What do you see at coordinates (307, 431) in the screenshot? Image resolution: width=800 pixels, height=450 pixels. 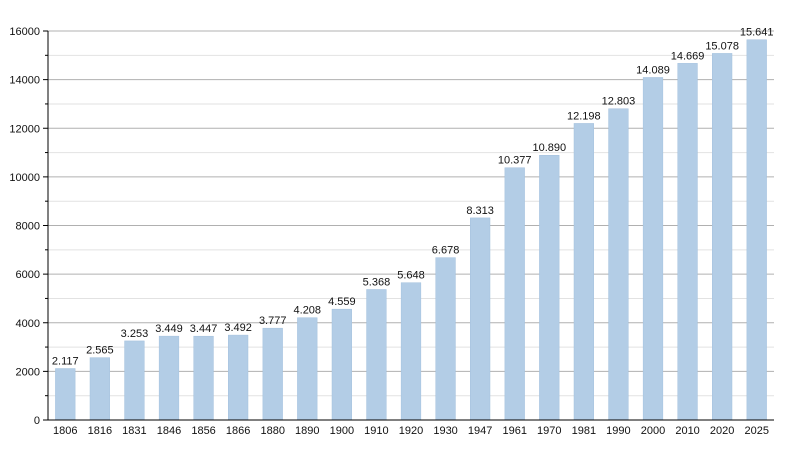 I see `x-tick-label: 1890` at bounding box center [307, 431].